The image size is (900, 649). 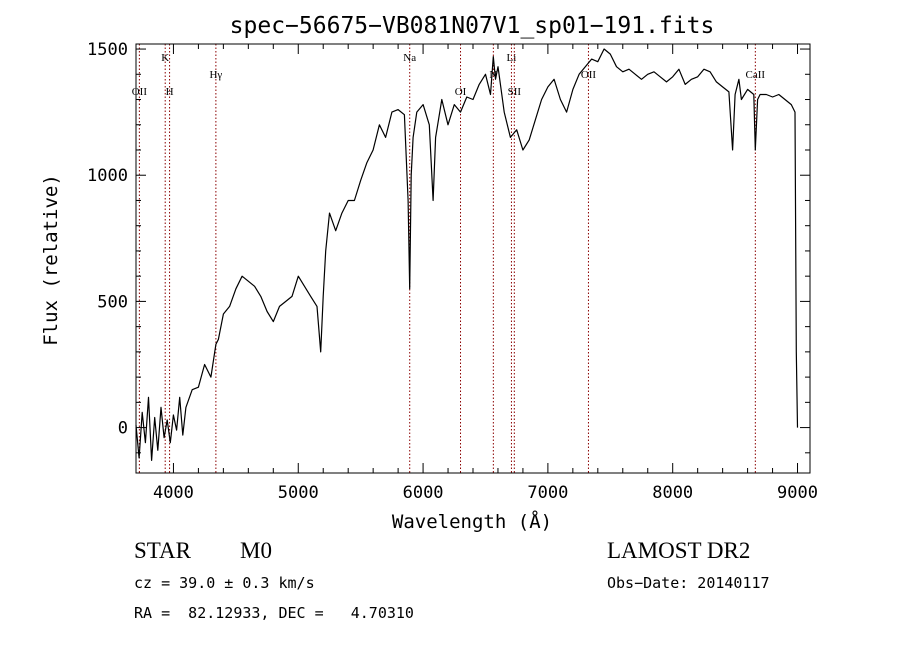 I want to click on line-label-3: Hγ, so click(x=215, y=75).